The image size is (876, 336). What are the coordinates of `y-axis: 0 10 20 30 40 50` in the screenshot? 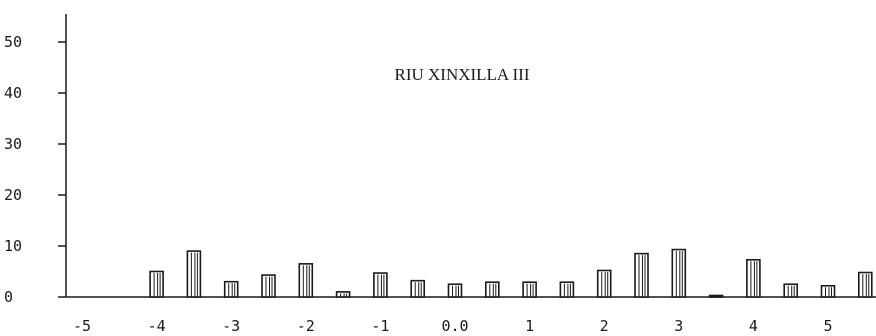 It's located at (35, 160).